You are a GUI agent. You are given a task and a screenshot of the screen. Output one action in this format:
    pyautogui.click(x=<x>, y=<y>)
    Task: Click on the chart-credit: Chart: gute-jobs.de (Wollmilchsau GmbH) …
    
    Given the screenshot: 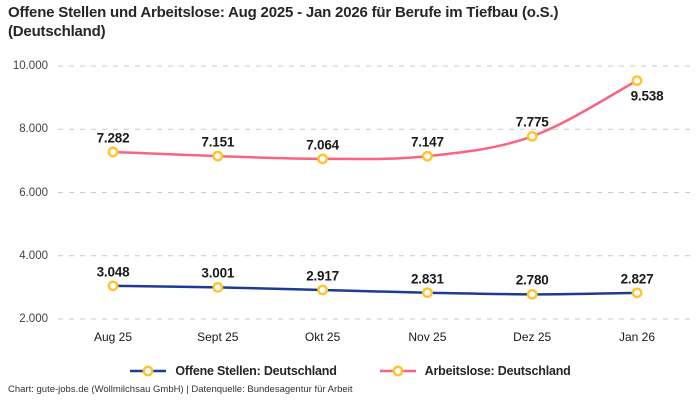 What is the action you would take?
    pyautogui.click(x=180, y=389)
    